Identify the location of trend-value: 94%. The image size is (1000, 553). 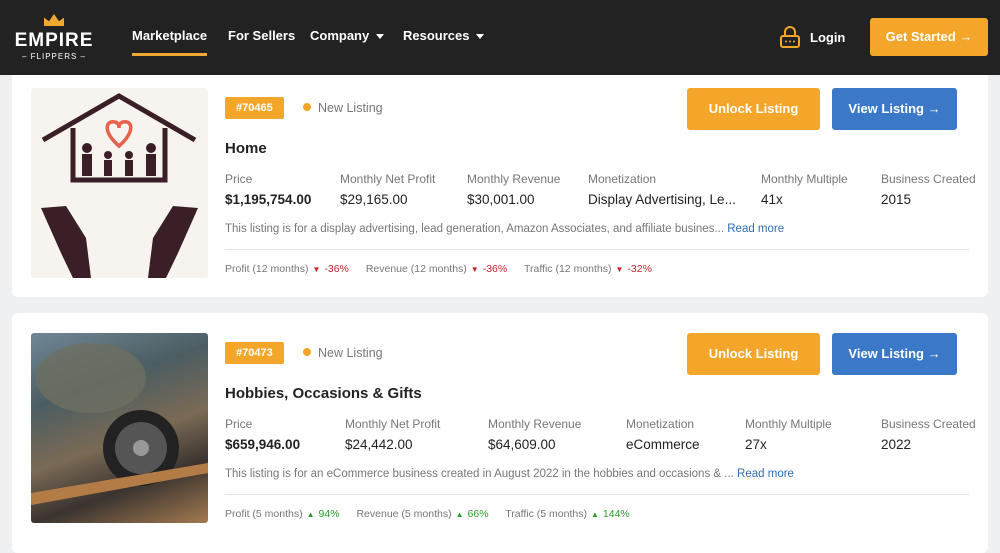
(329, 514).